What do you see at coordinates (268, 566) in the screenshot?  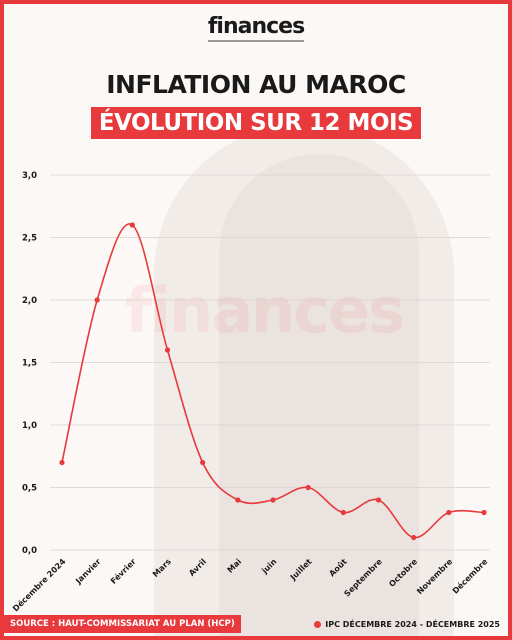 I see `x-tick-label: juin` at bounding box center [268, 566].